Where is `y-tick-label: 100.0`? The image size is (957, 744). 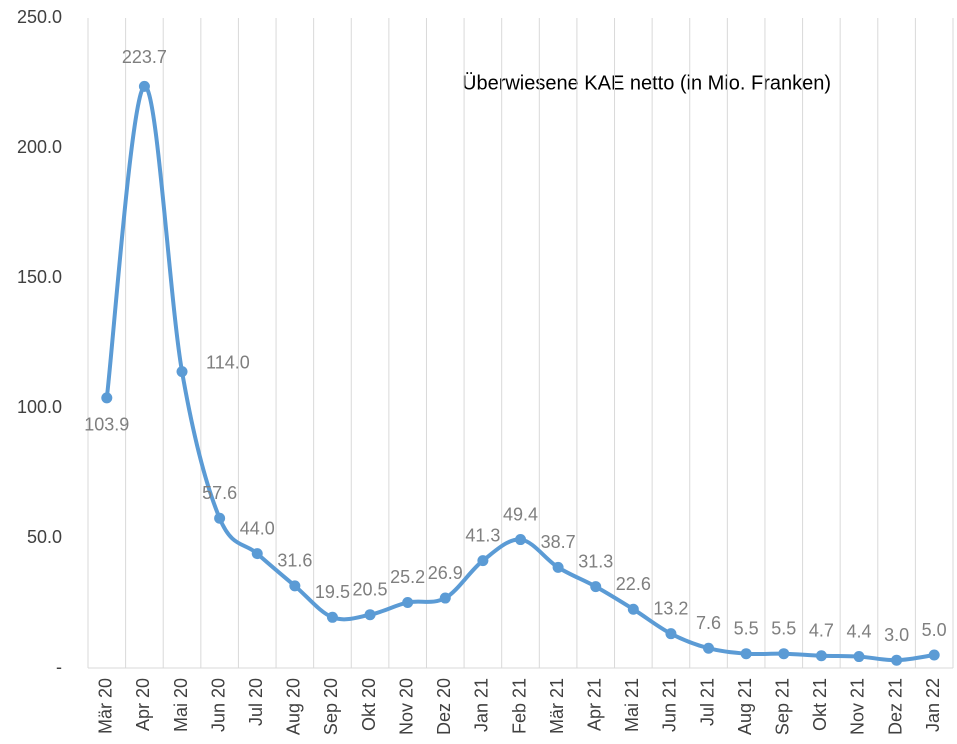
y-tick-label: 100.0 is located at coordinates (39, 407).